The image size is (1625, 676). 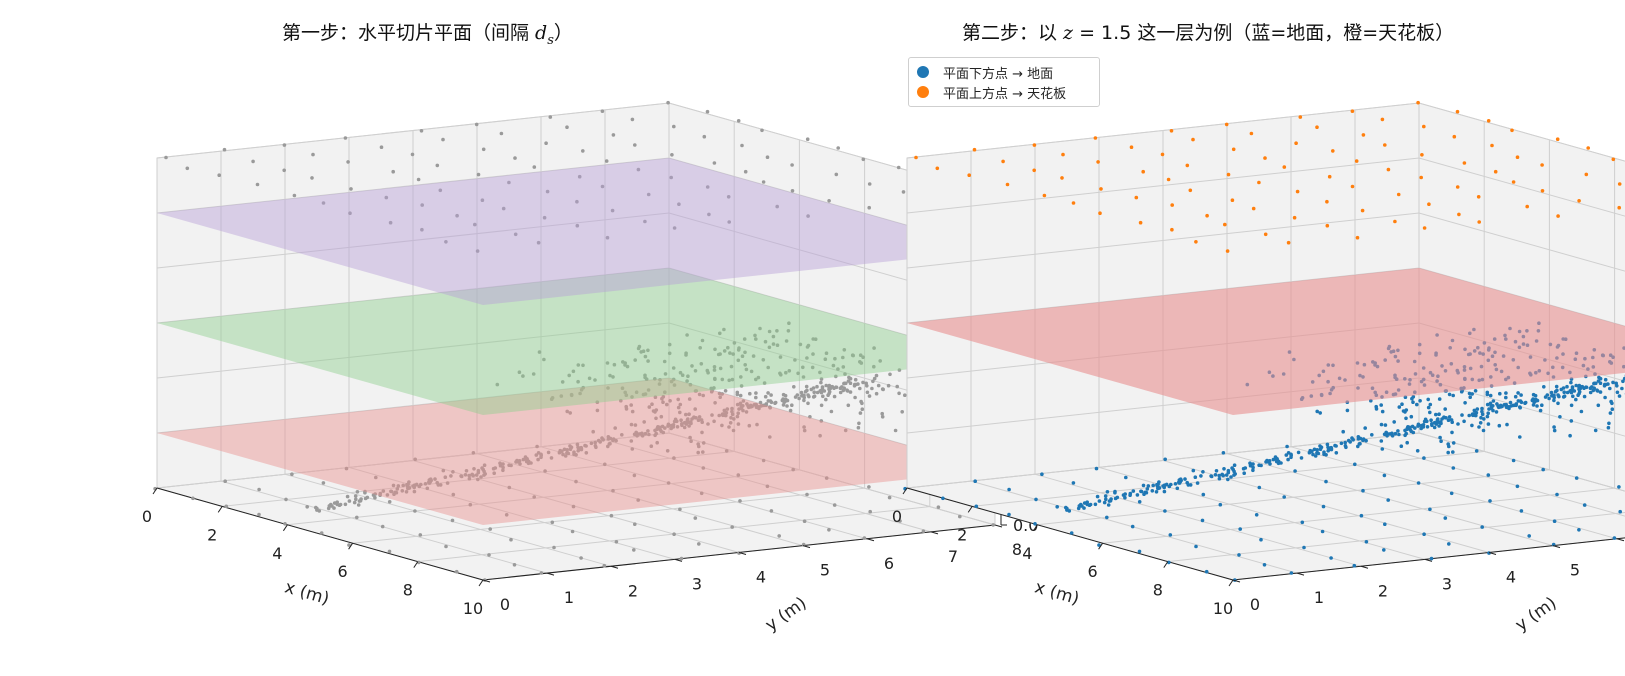 What do you see at coordinates (953, 556) in the screenshot?
I see `y-tick-label: 7` at bounding box center [953, 556].